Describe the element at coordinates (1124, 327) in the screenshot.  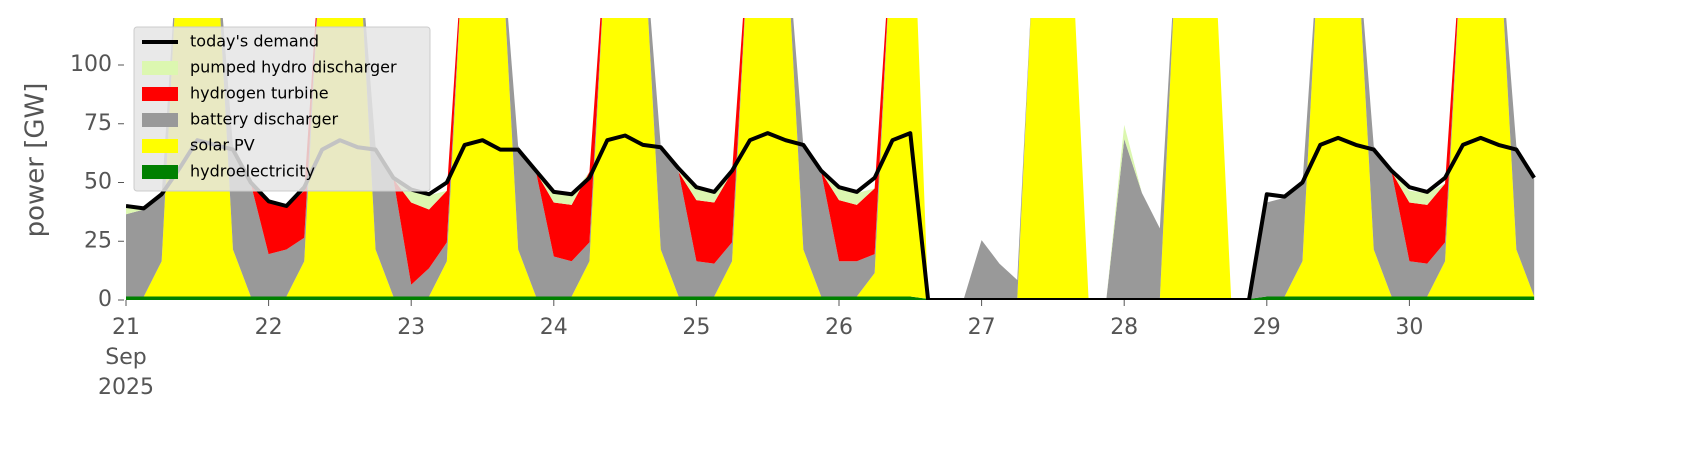
I see `x-tick-label: 28` at that location.